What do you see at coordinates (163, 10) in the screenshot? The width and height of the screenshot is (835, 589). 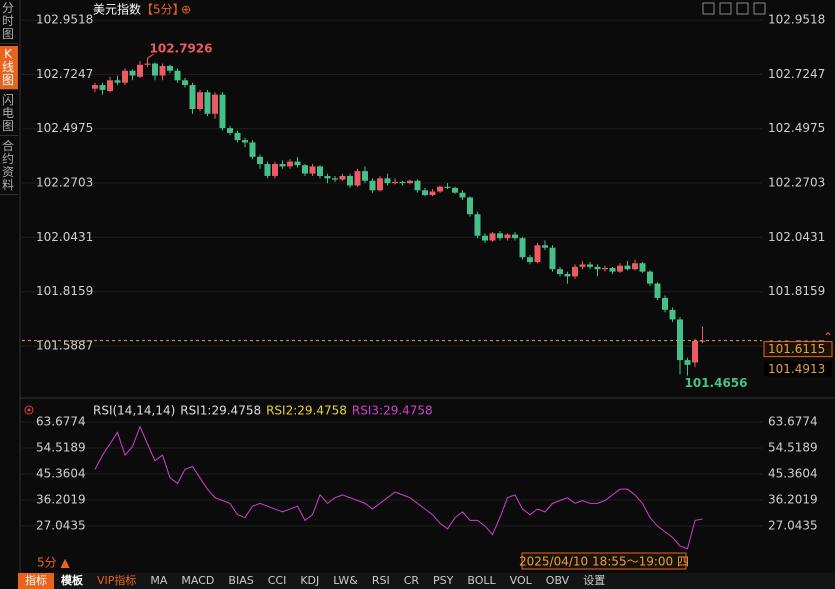 I see `period: 【5分】` at bounding box center [163, 10].